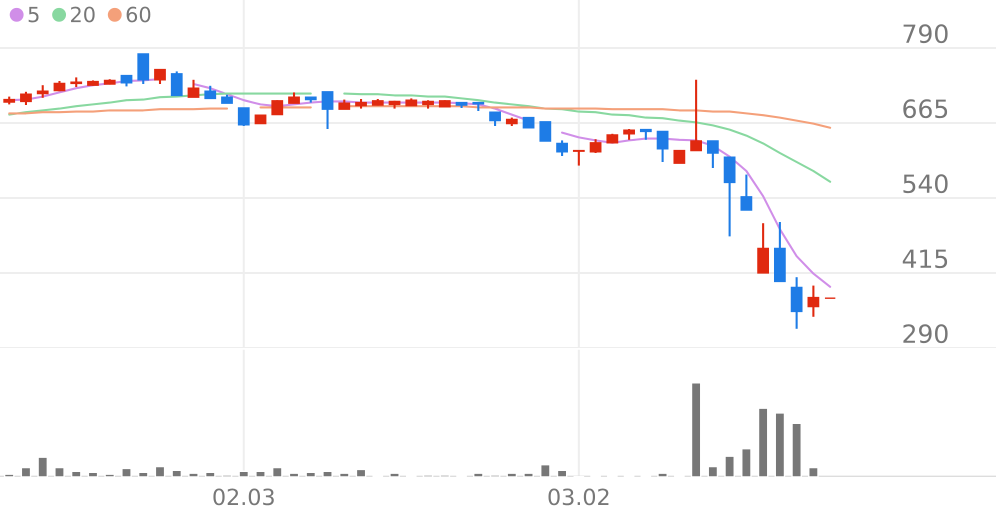 The height and width of the screenshot is (519, 996). I want to click on legend-label: 20, so click(83, 14).